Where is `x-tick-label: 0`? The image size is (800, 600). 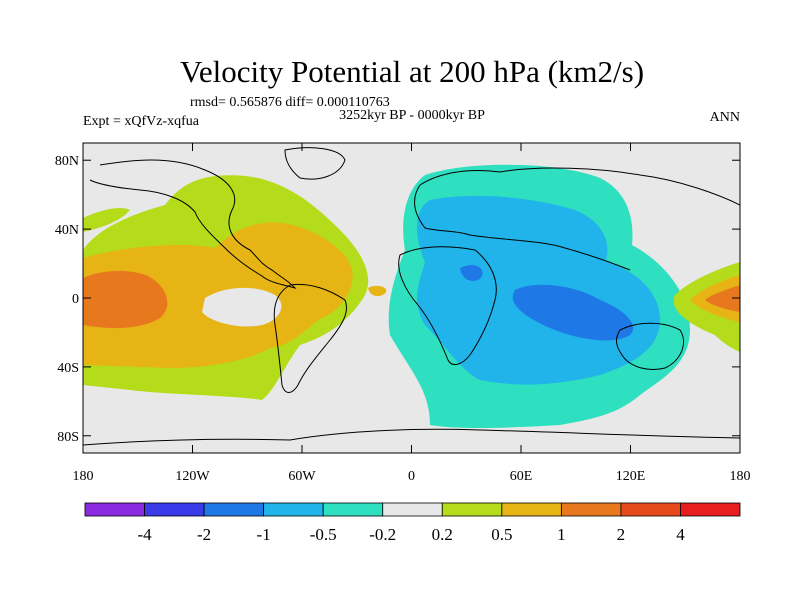 x-tick-label: 0 is located at coordinates (411, 476).